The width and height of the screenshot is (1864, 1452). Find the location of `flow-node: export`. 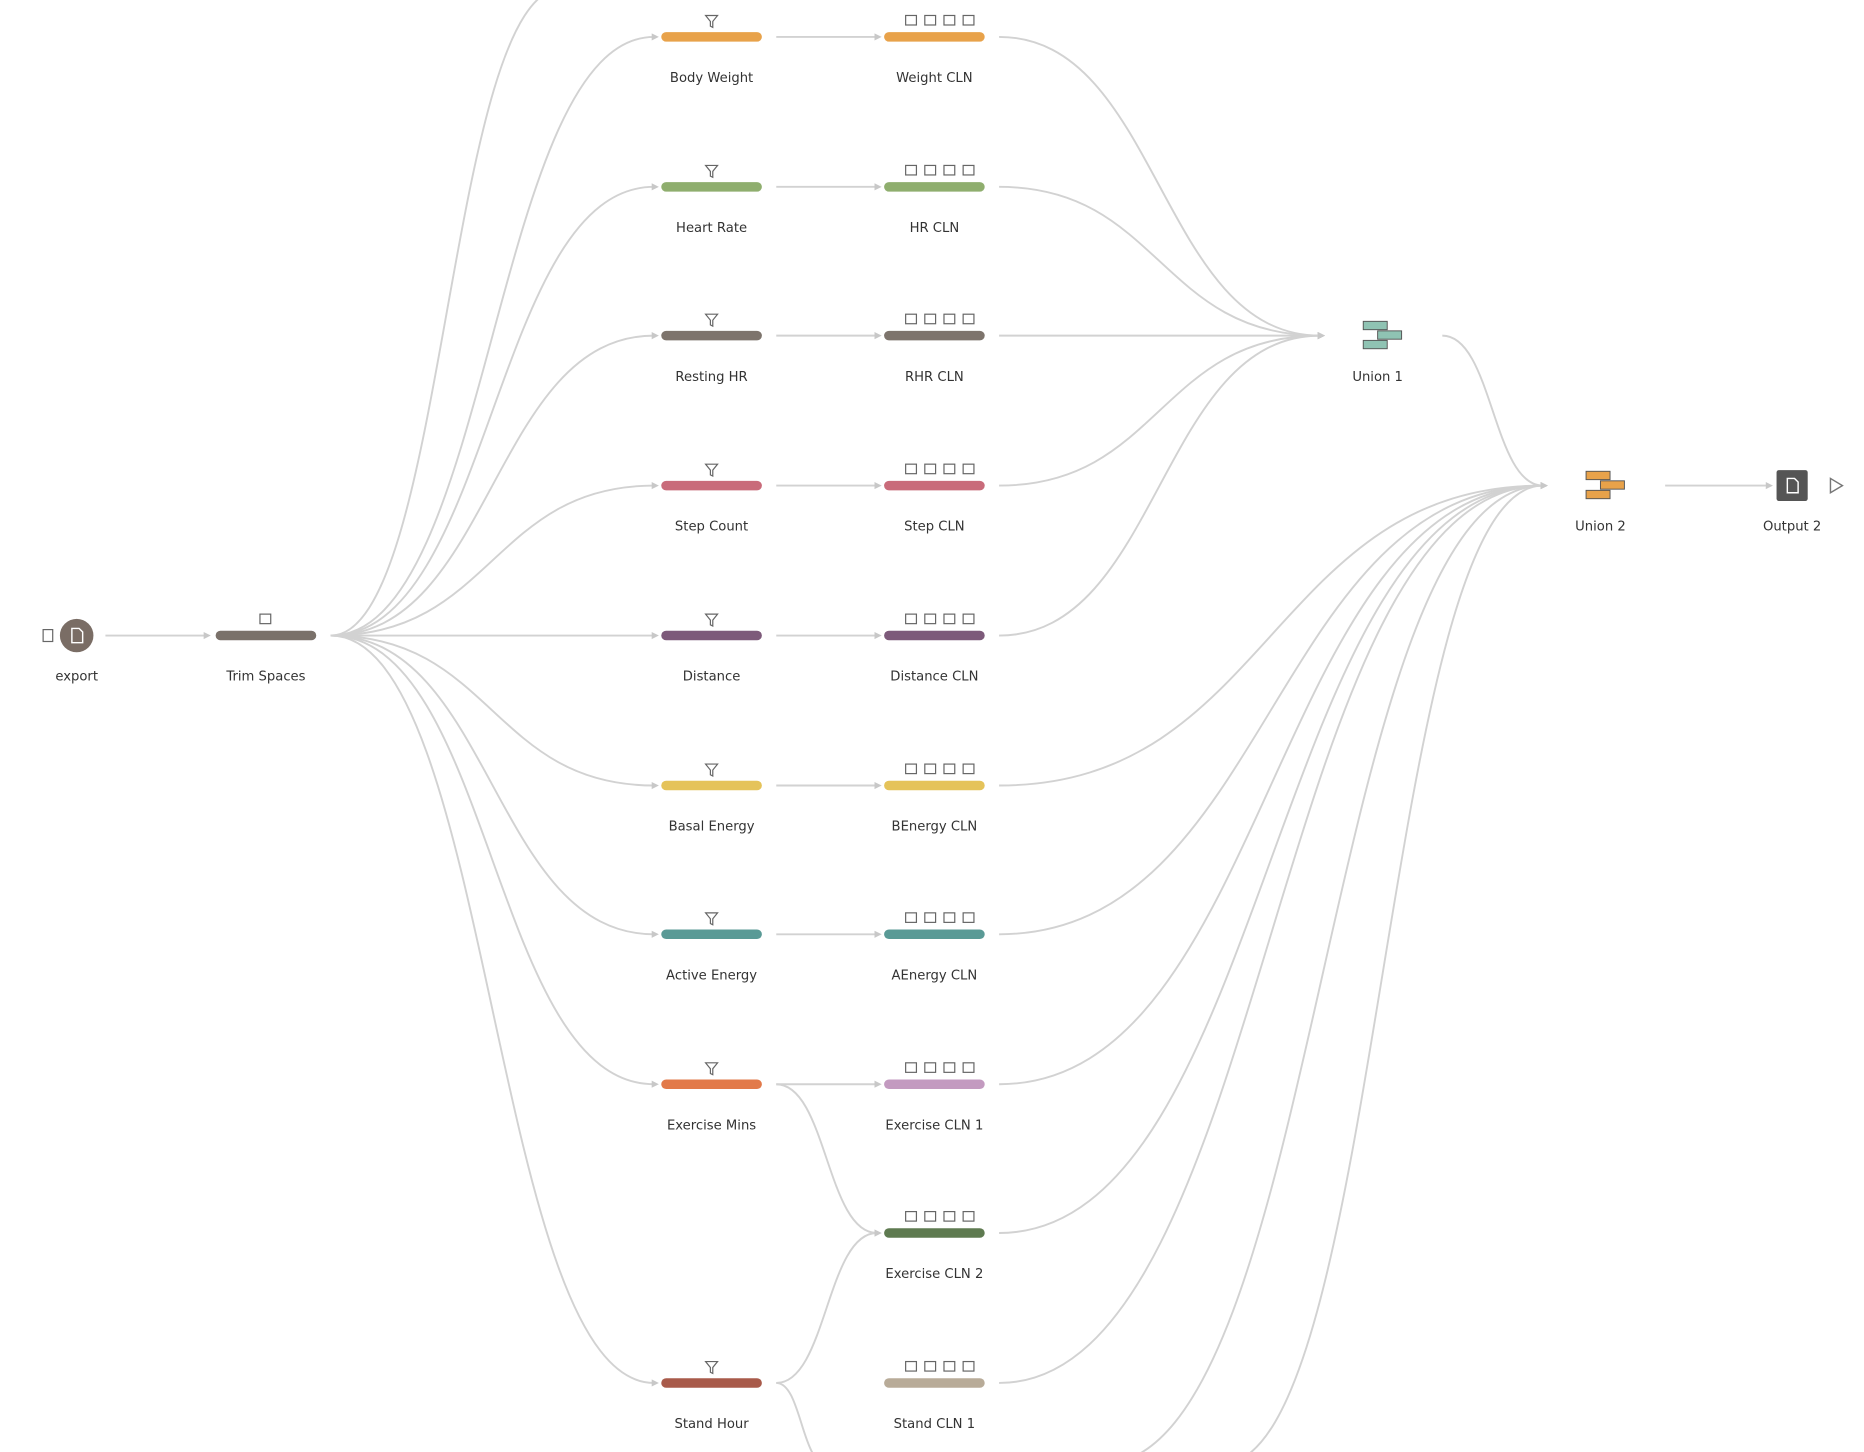

flow-node: export is located at coordinates (70, 651).